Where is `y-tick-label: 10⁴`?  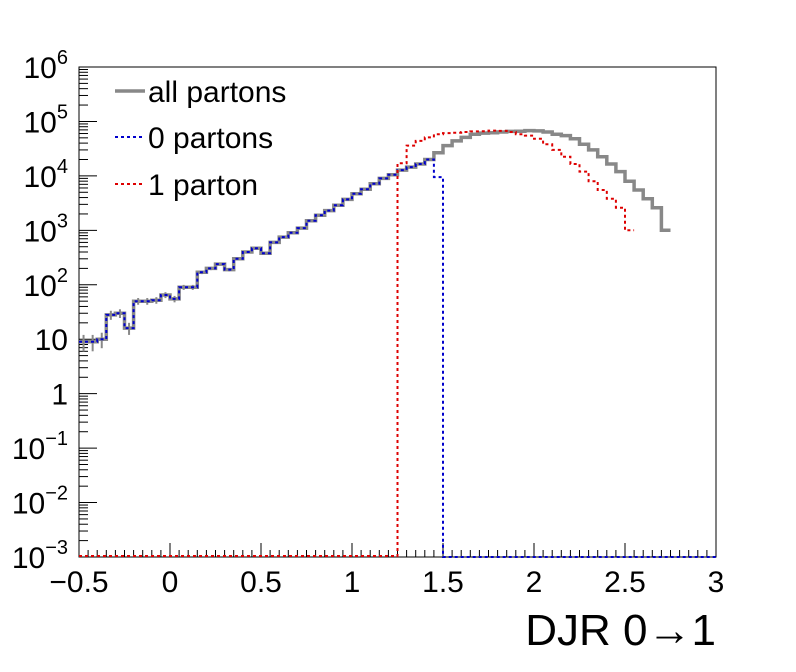
y-tick-label: 10⁴ is located at coordinates (46, 175).